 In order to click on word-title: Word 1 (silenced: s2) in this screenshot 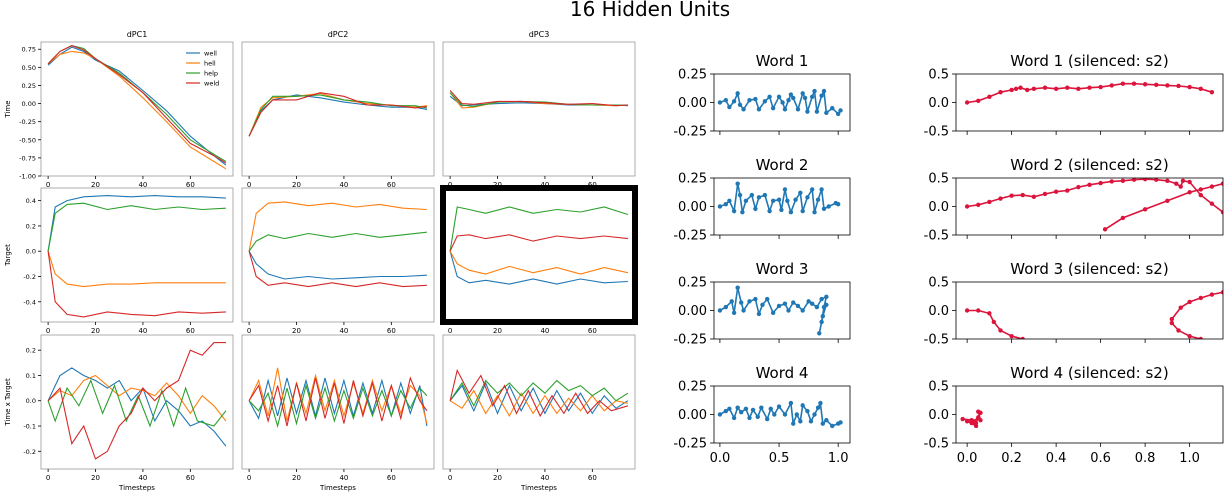, I will do `click(1089, 61)`.